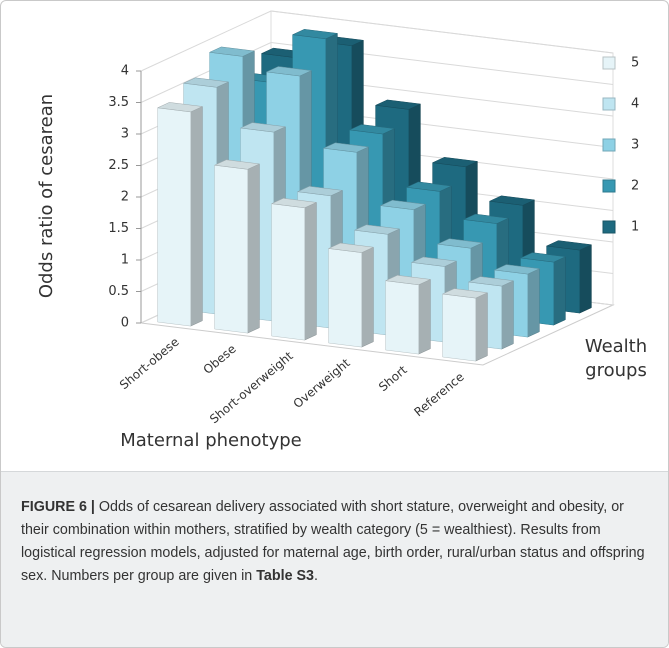  Describe the element at coordinates (393, 379) in the screenshot. I see `x-tick-label: Short` at that location.